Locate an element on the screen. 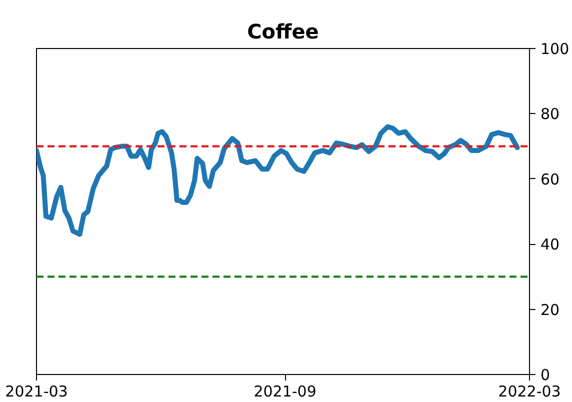 Image resolution: width=572 pixels, height=402 pixels. x-tick-label: 2022-03 is located at coordinates (529, 391).